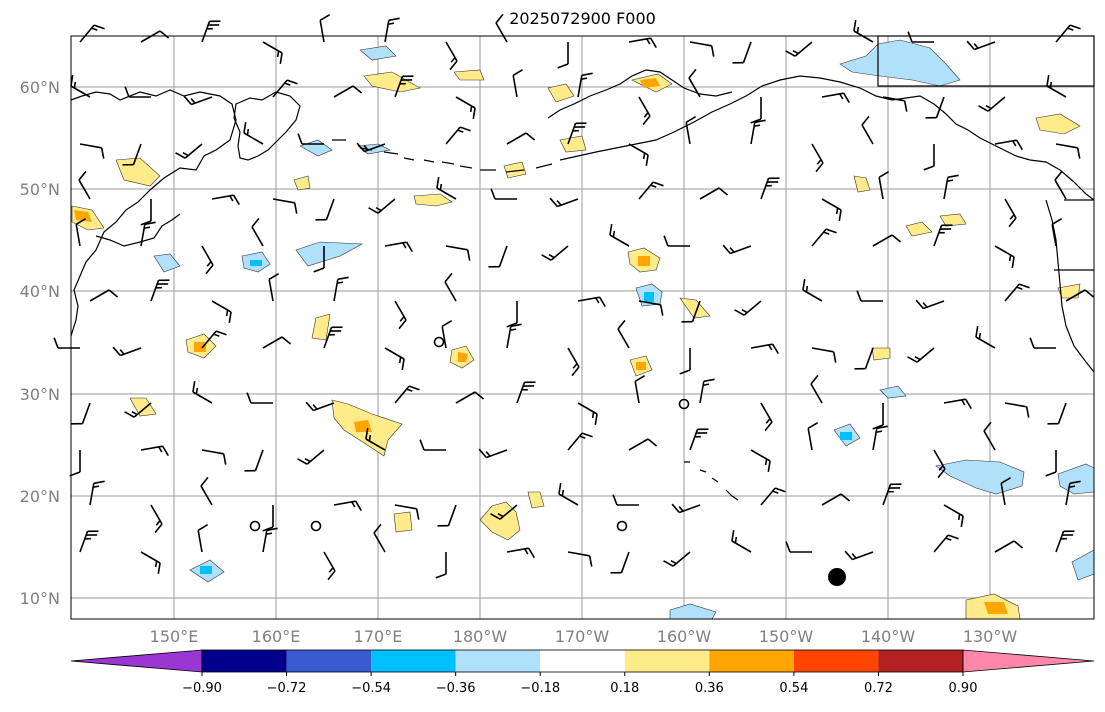 The height and width of the screenshot is (712, 1105). What do you see at coordinates (174, 636) in the screenshot?
I see `lon-label: 150°E` at bounding box center [174, 636].